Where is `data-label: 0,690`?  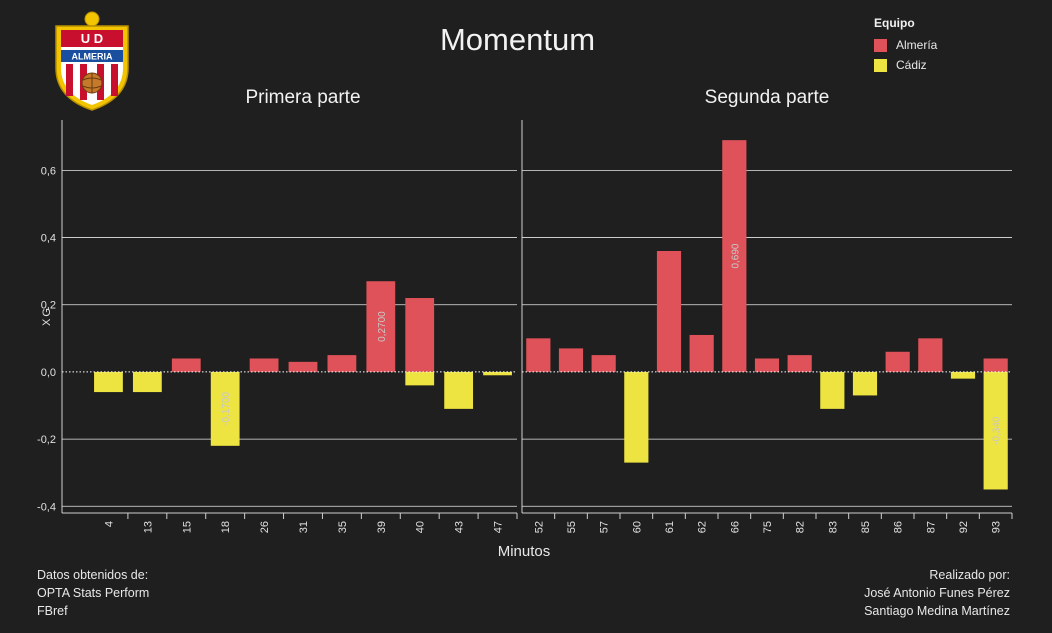
data-label: 0,690 is located at coordinates (735, 255).